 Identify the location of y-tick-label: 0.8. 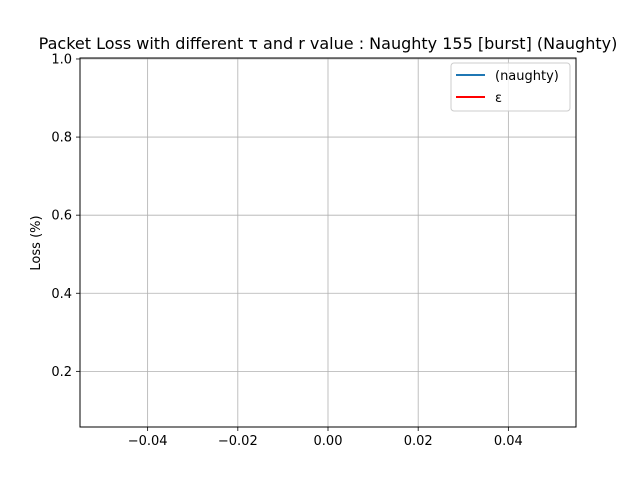
(61, 138).